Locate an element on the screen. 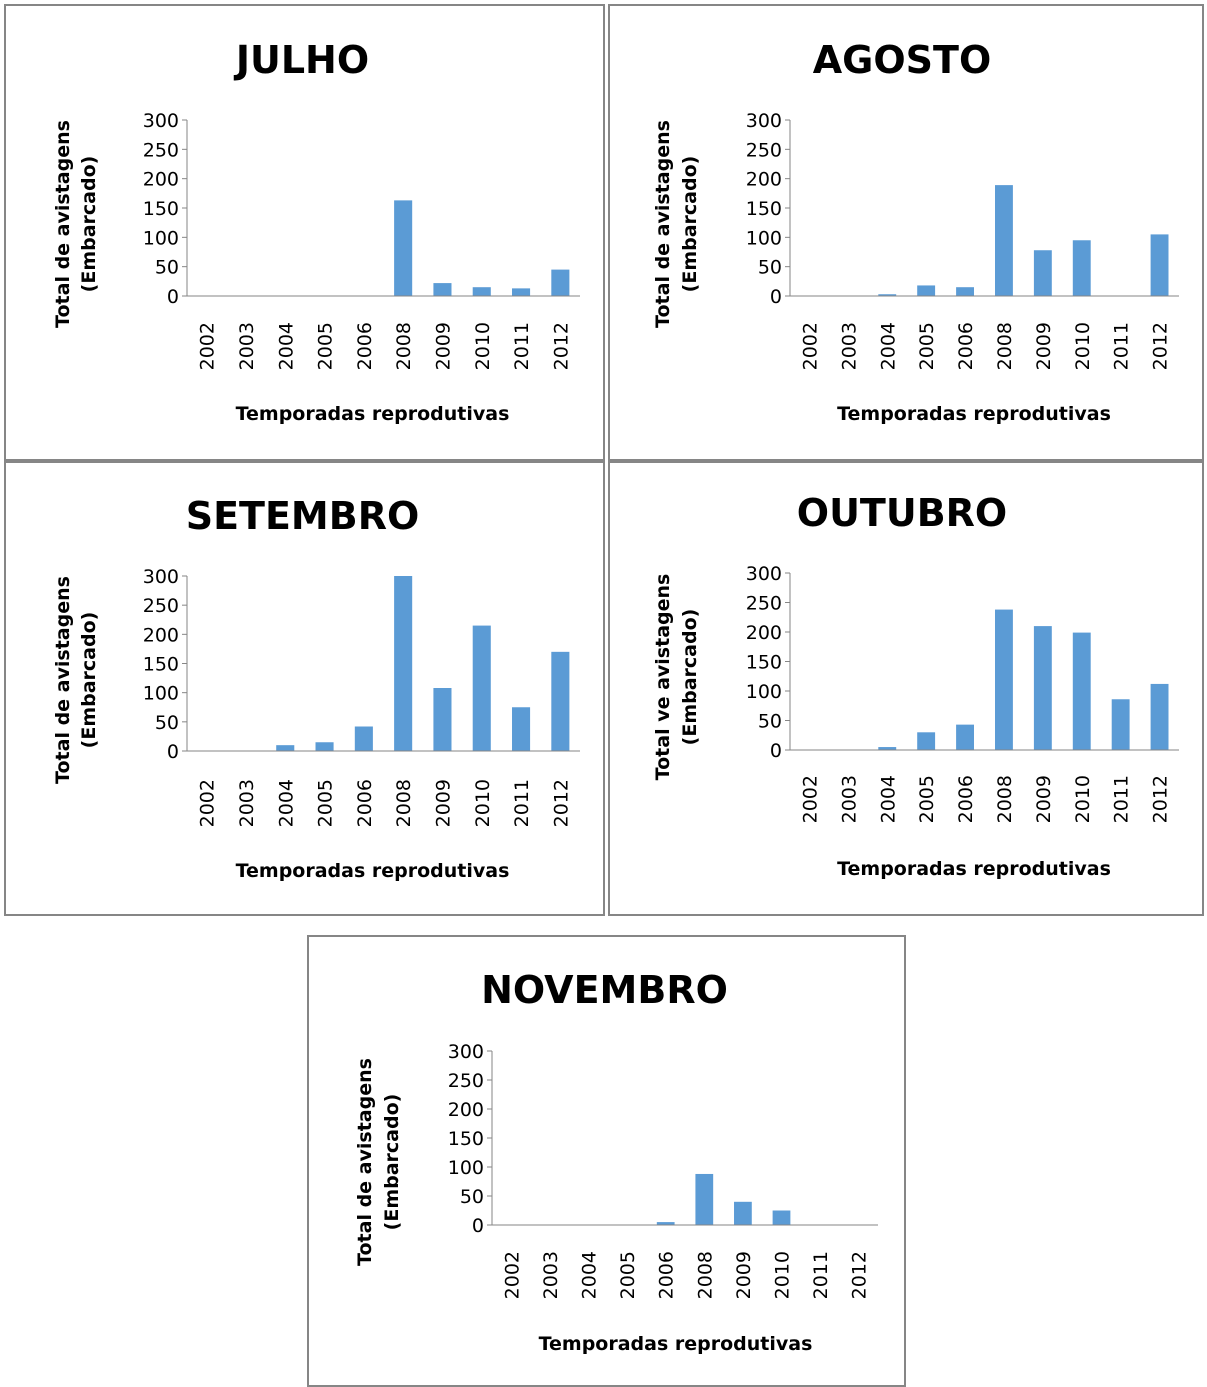 This screenshot has height=1387, width=1207. y-tick-label: 0 is located at coordinates (173, 752).